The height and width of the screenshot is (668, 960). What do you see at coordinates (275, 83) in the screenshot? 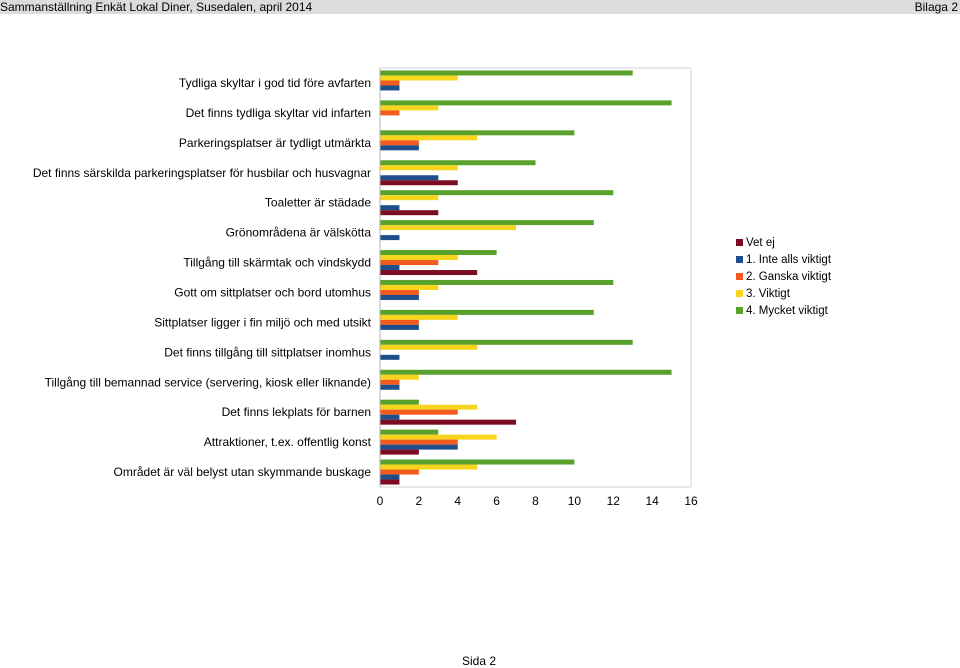
I see `category-label: Tydliga skyltar i god tid före avfarten` at bounding box center [275, 83].